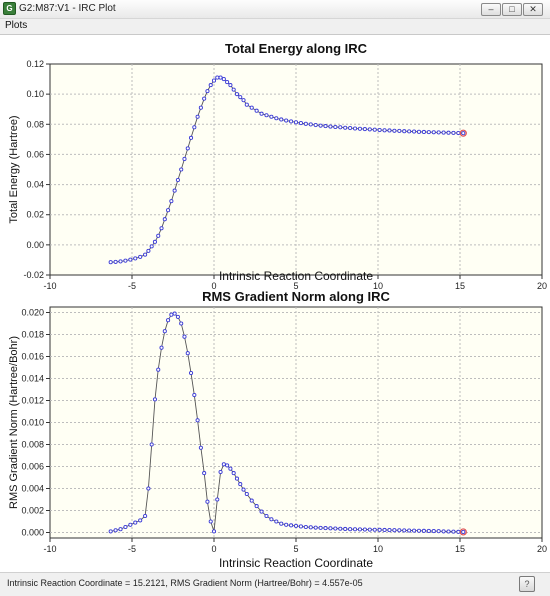  I want to click on energy-x-tick-label: 10, so click(378, 286).